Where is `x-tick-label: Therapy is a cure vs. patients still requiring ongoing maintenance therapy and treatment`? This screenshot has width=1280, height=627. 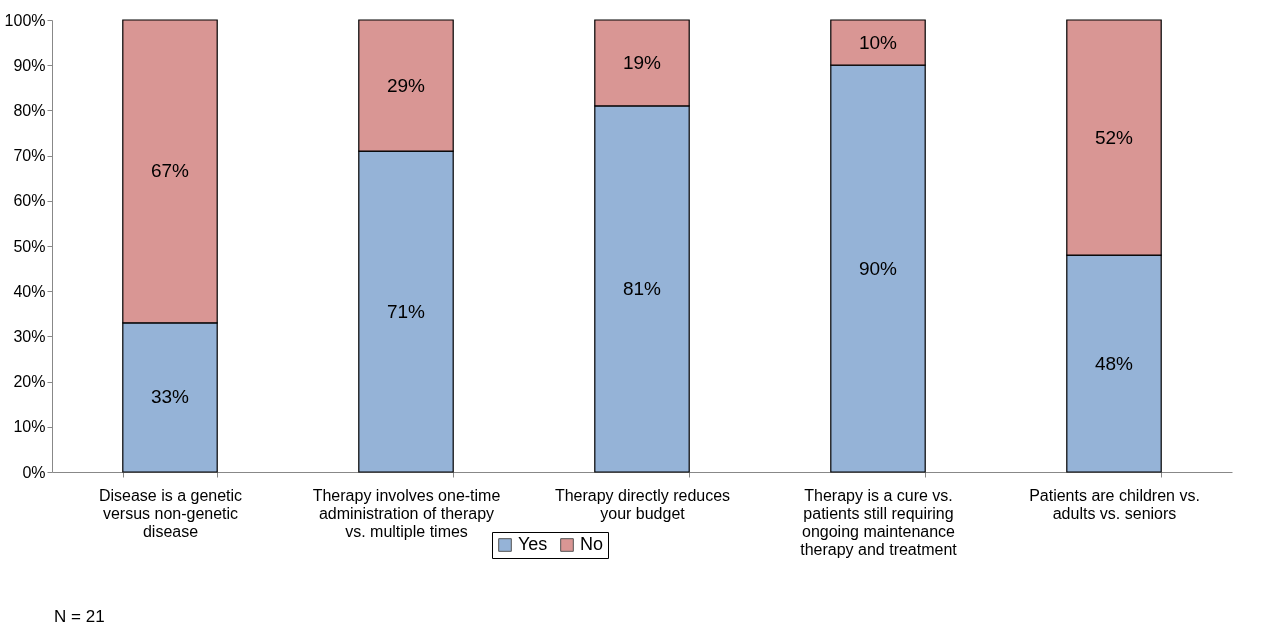 x-tick-label: Therapy is a cure vs. patients still requiring ongoing maintenance therapy and treatment is located at coordinates (879, 522).